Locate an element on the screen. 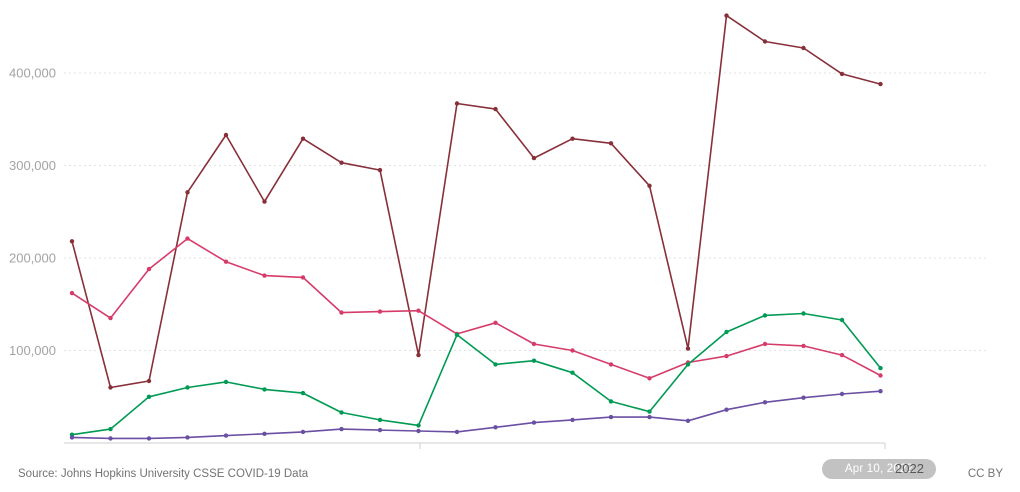 This screenshot has height=492, width=1020. y-axis-tick-label: 200,000 is located at coordinates (32, 258).